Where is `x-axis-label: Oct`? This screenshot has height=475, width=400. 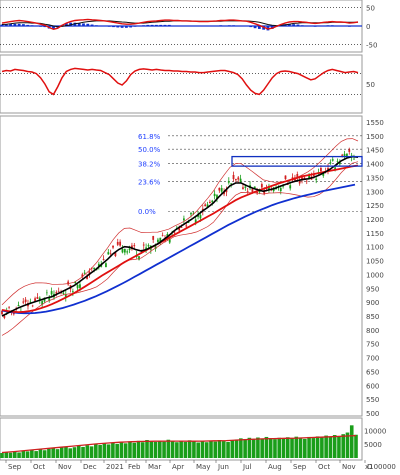 x-axis-label: Oct is located at coordinates (39, 467).